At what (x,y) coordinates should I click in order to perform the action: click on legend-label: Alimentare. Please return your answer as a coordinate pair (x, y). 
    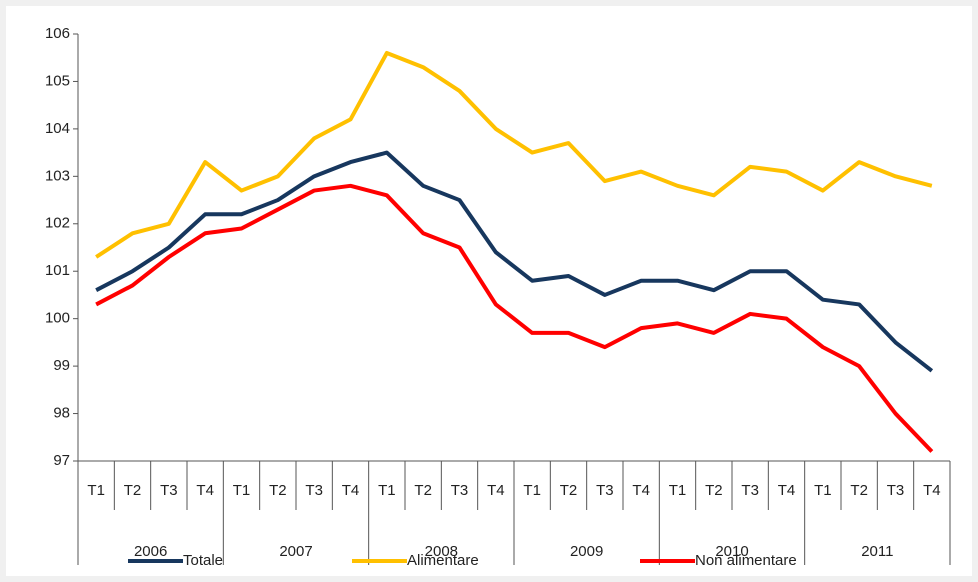
    Looking at the image, I should click on (443, 560).